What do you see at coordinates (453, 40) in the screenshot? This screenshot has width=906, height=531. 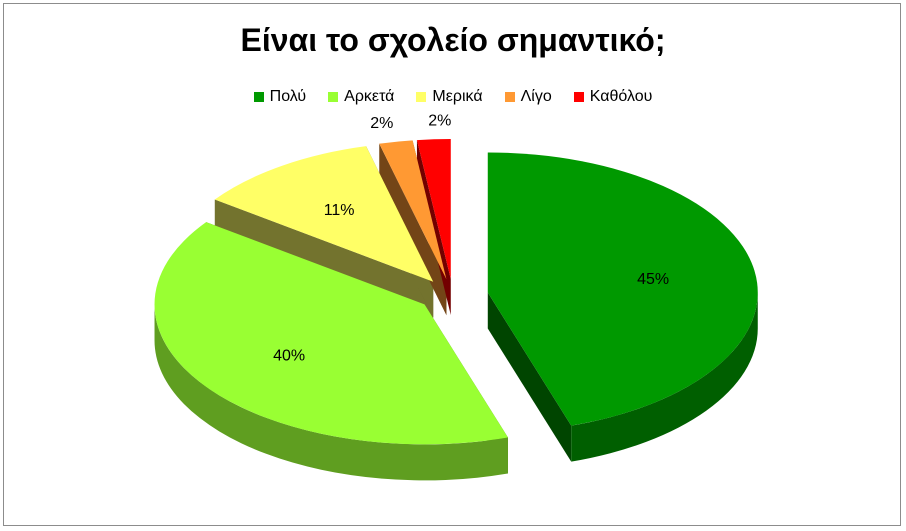 I see `chart-title: Είναι το σχολείο σημαντικό;` at bounding box center [453, 40].